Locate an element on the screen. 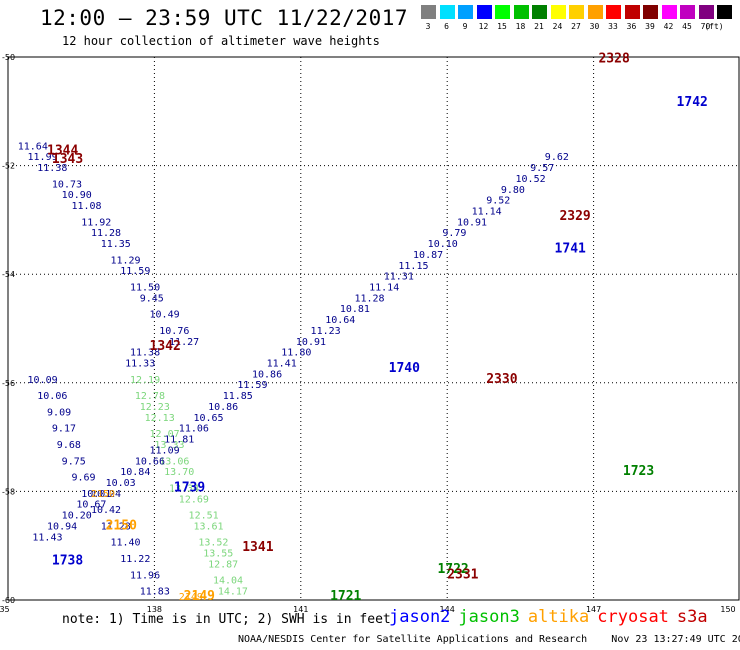 The height and width of the screenshot is (650, 740). legend-item-jason3: jason3 is located at coordinates (489, 617).